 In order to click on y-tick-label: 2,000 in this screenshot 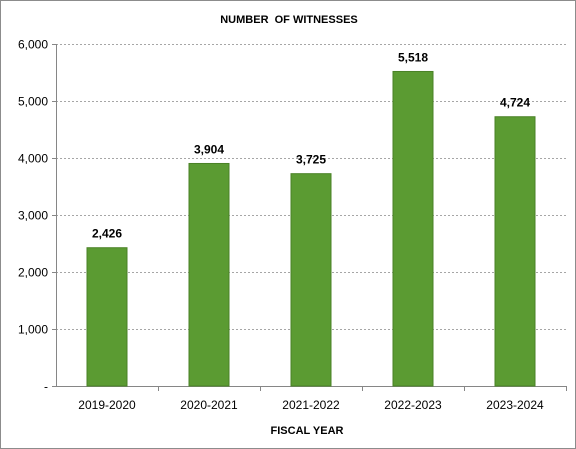, I will do `click(33, 273)`.